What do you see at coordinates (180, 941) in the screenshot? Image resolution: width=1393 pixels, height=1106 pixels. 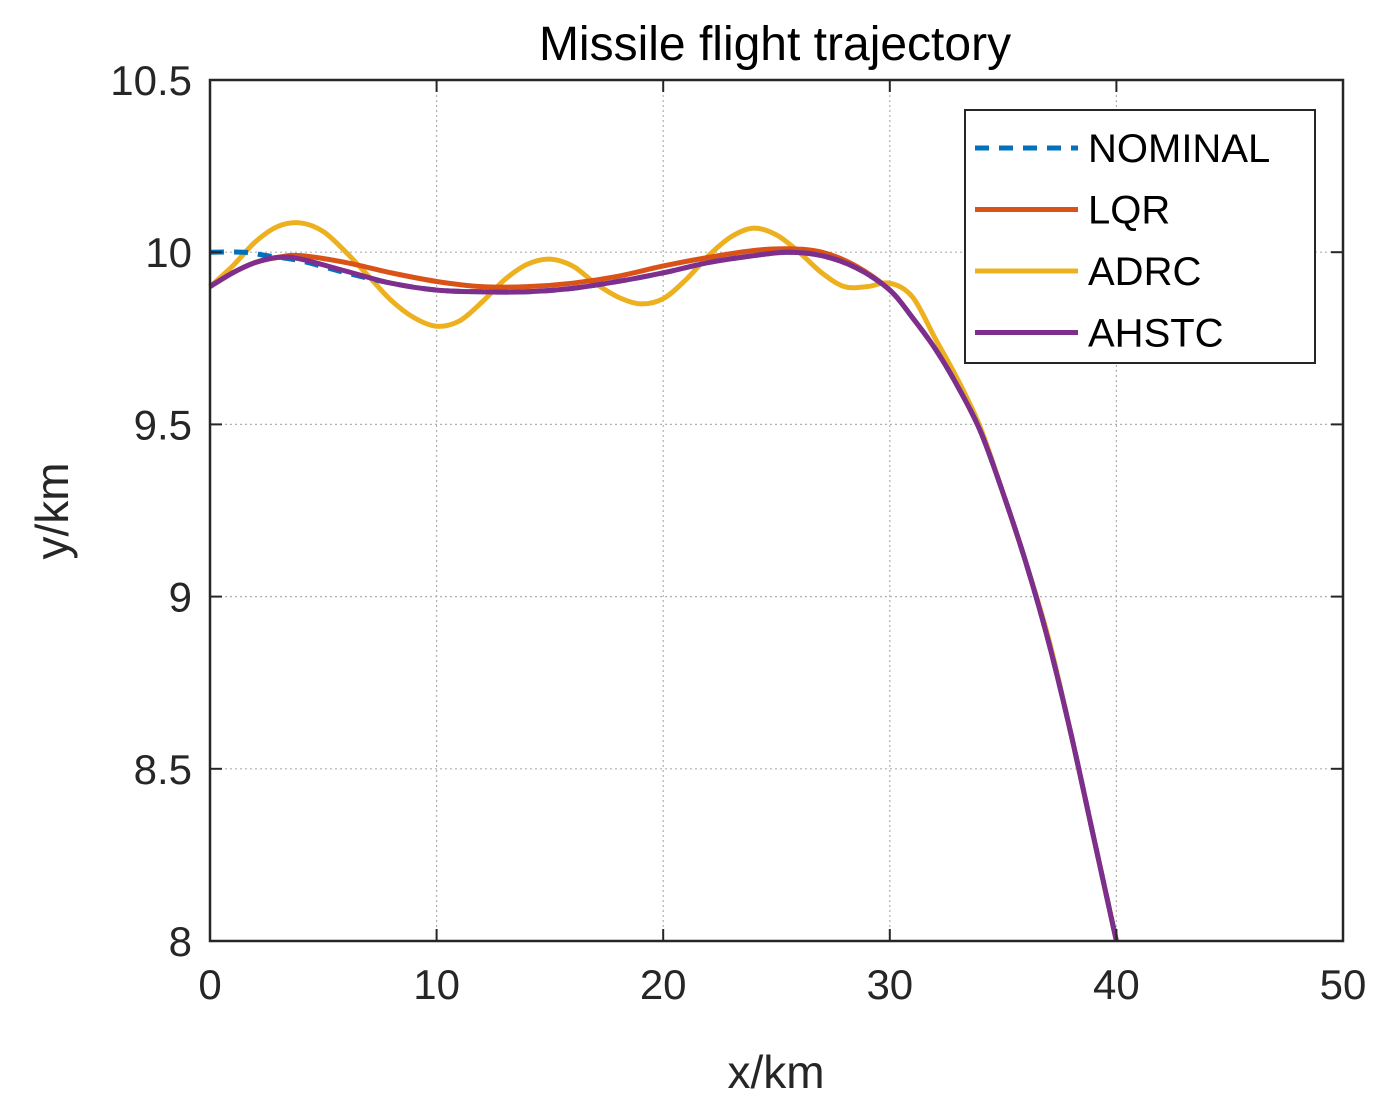 I see `y-tick-label: 8` at bounding box center [180, 941].